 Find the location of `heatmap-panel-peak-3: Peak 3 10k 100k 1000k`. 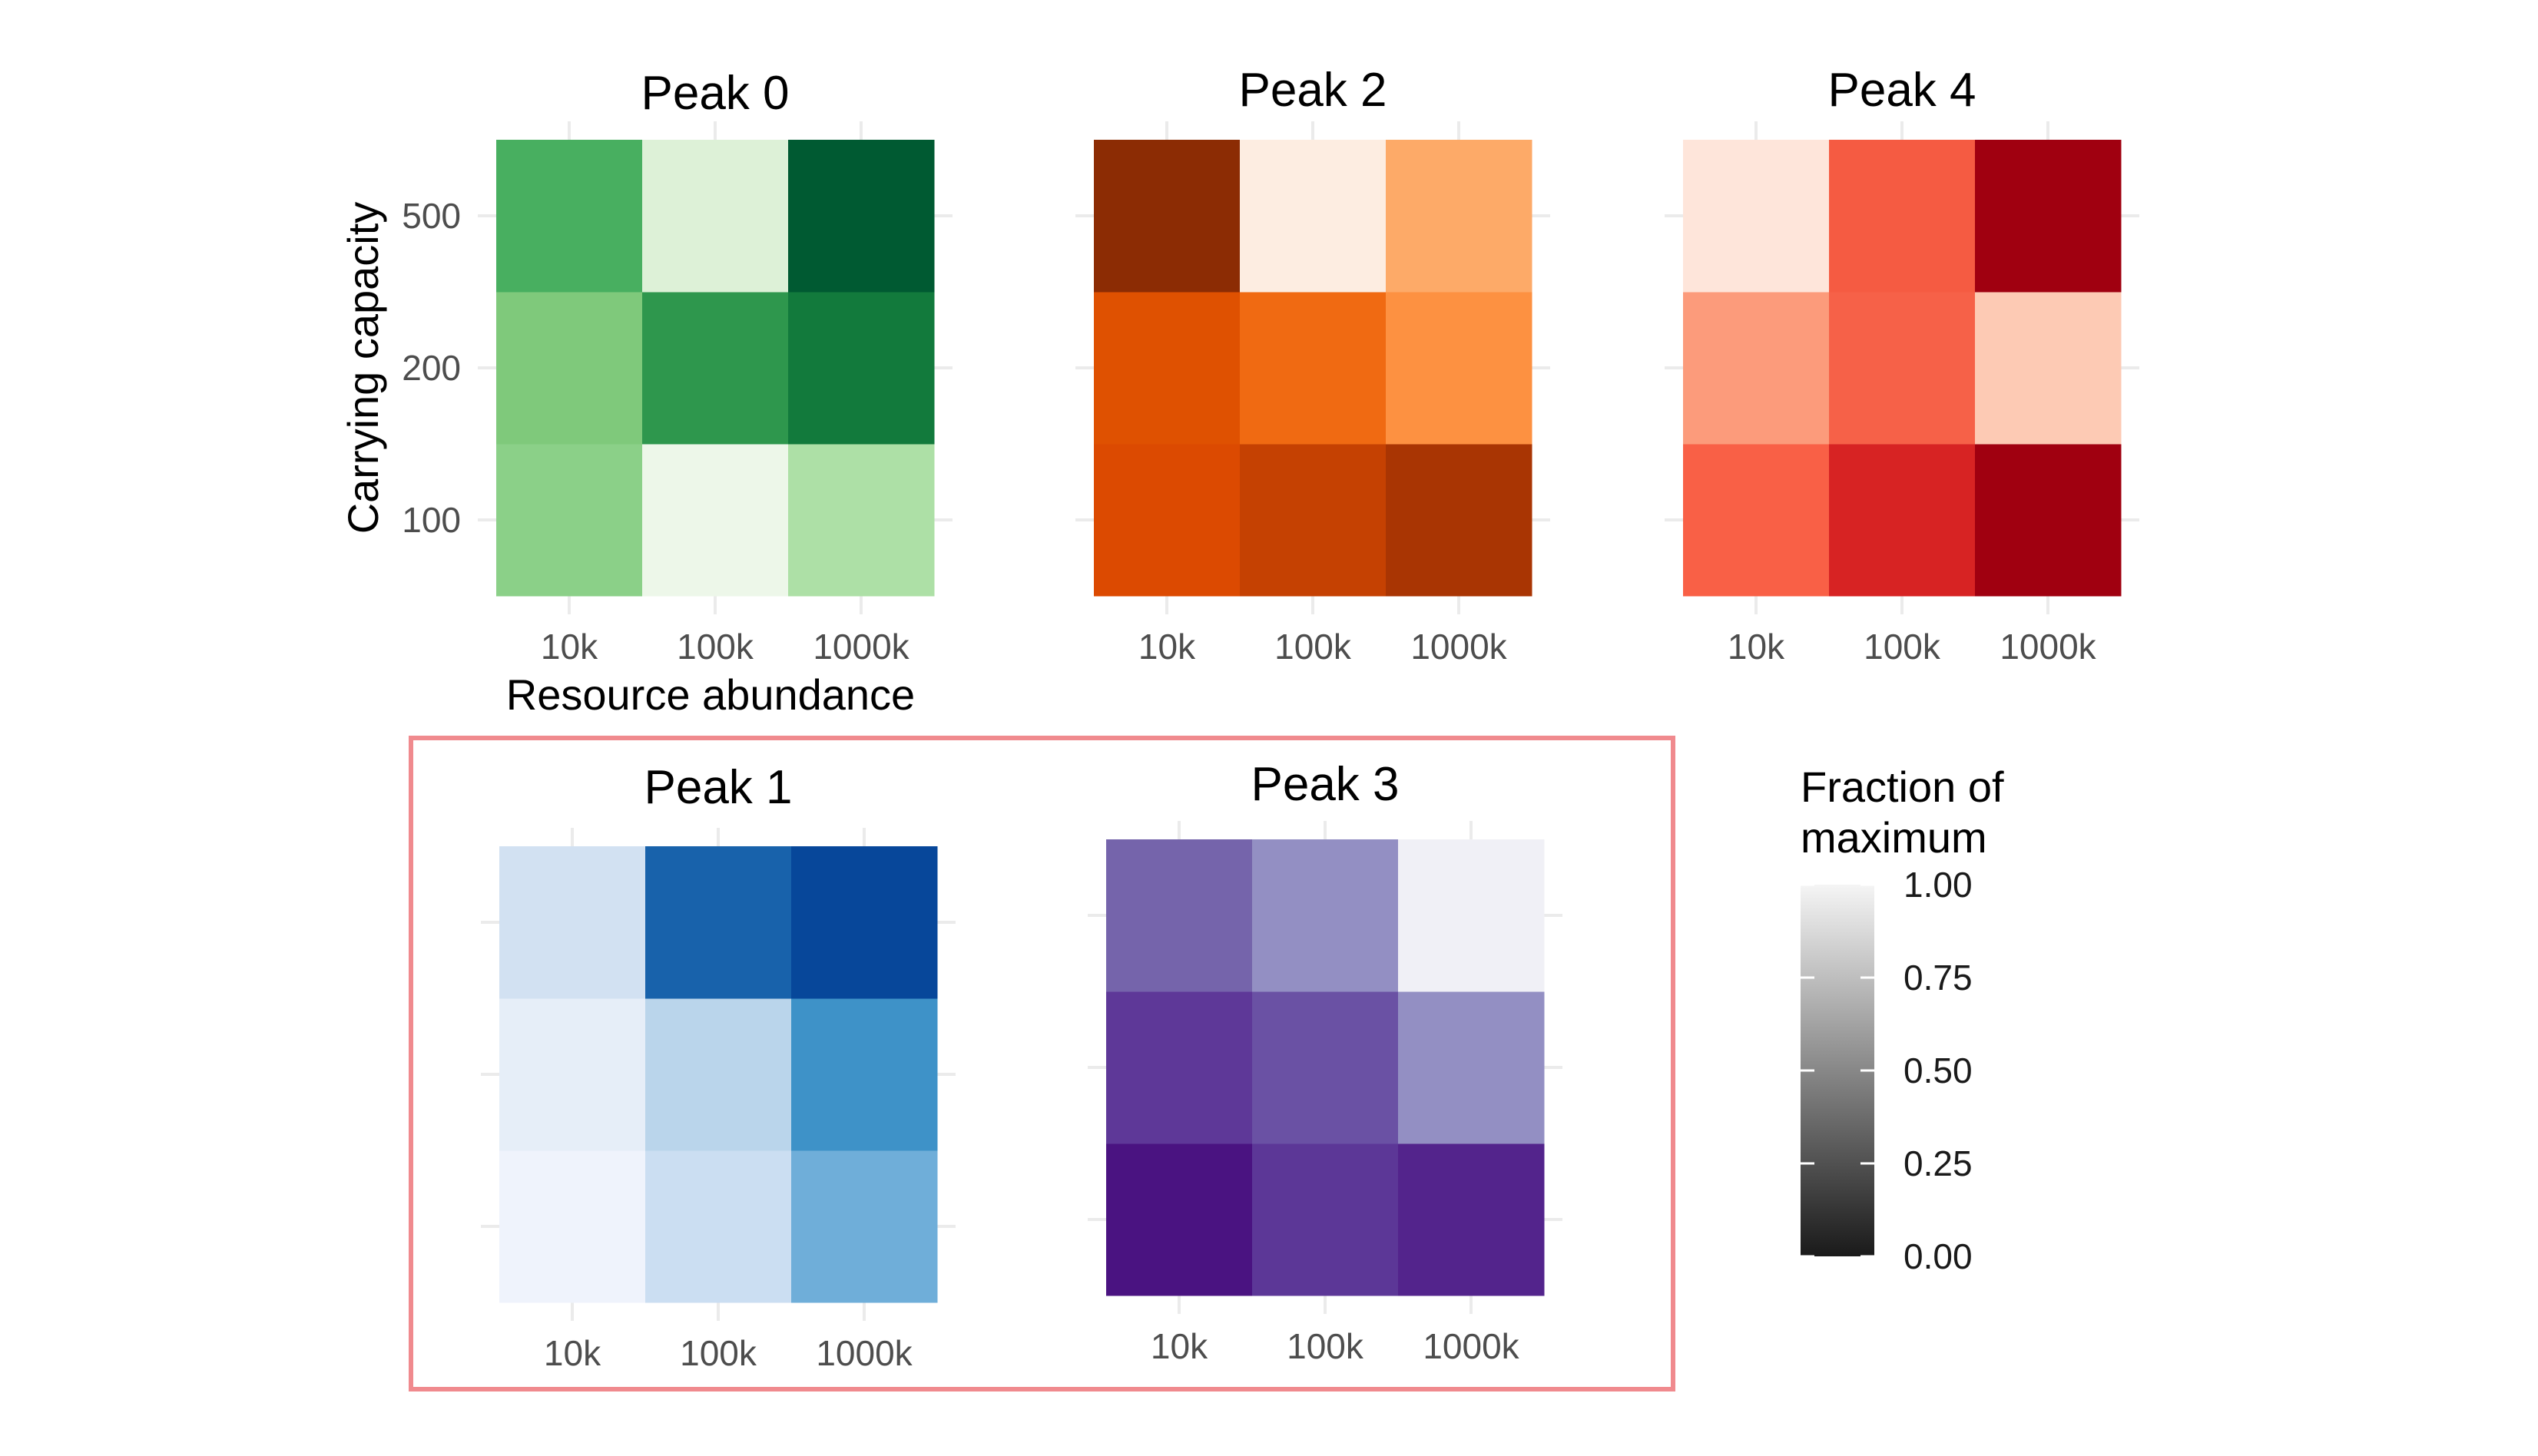

heatmap-panel-peak-3: Peak 3 10k 100k 1000k is located at coordinates (1325, 1062).